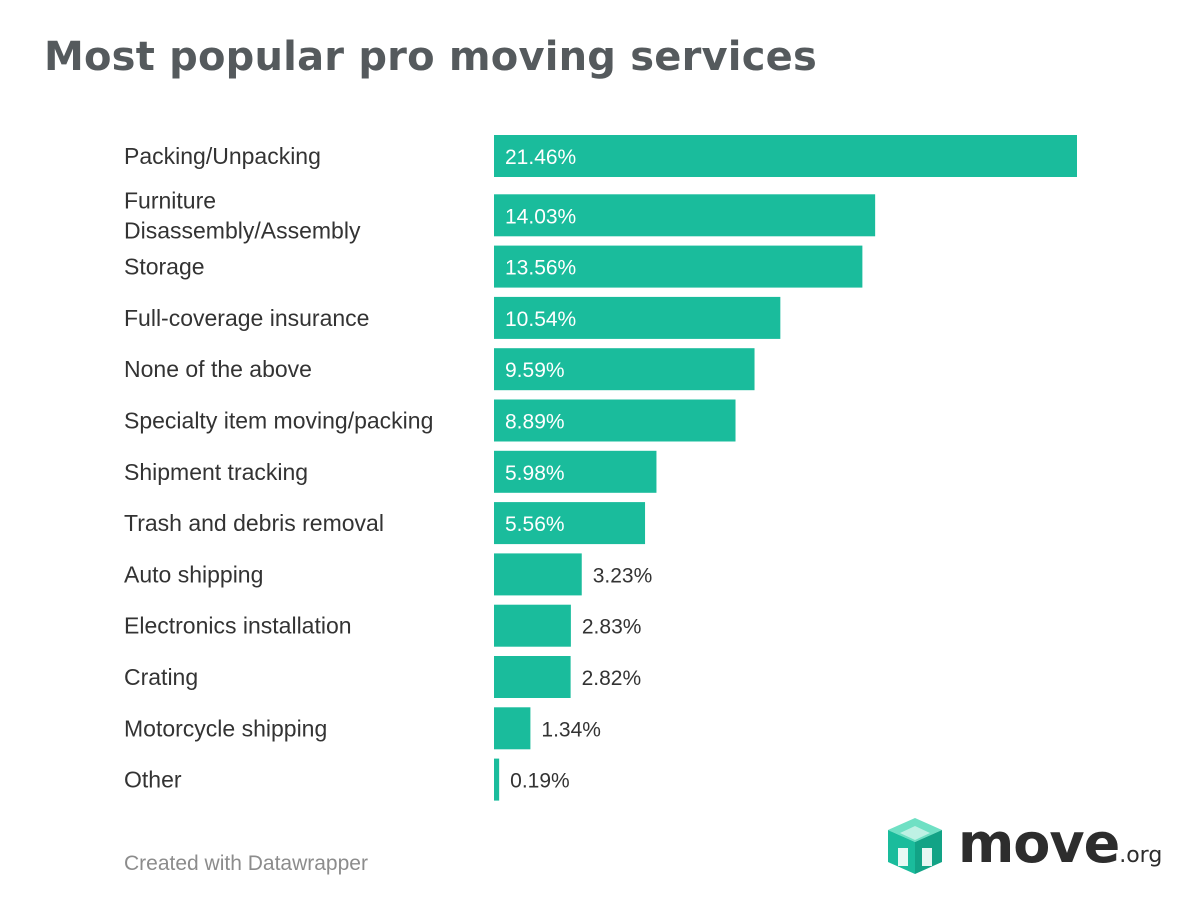 The height and width of the screenshot is (900, 1200). I want to click on category-label-none-of-the-above: None of the above, so click(218, 369).